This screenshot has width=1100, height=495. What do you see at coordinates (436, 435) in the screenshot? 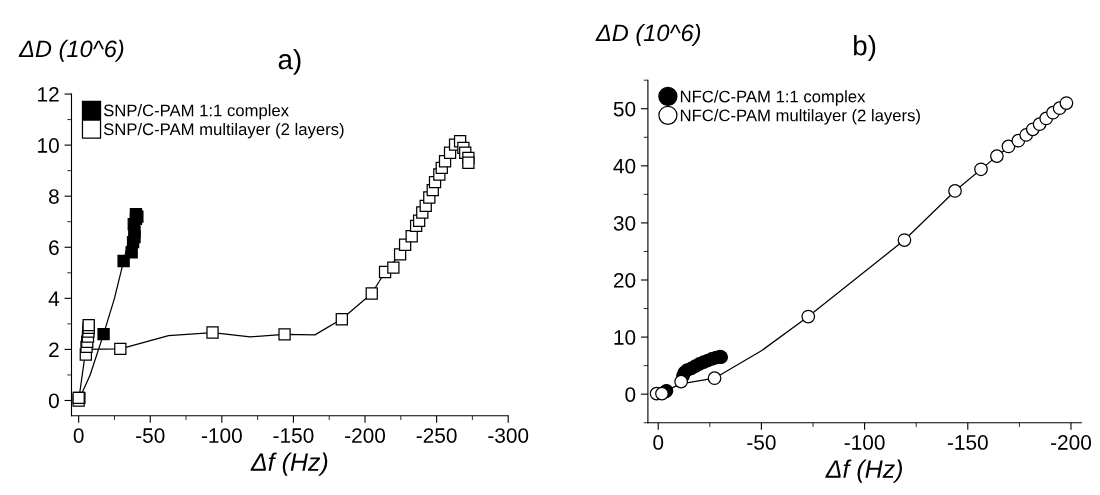
I see `x-tick-label: -250` at bounding box center [436, 435].